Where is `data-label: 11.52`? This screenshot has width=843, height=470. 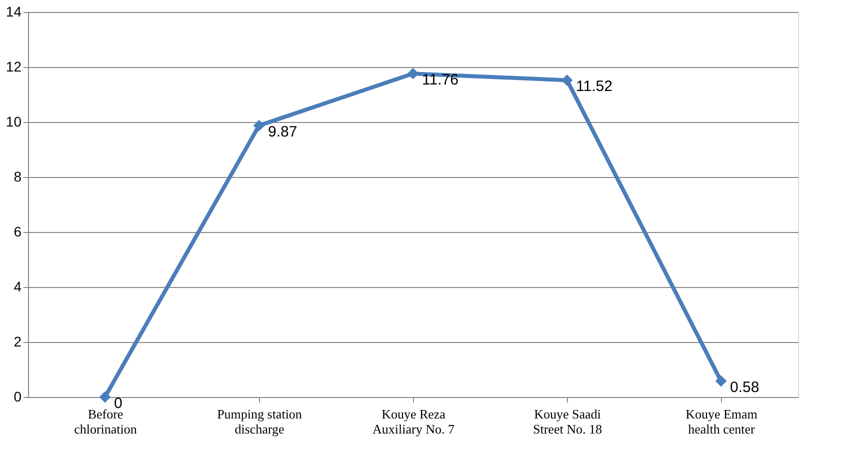
data-label: 11.52 is located at coordinates (594, 87).